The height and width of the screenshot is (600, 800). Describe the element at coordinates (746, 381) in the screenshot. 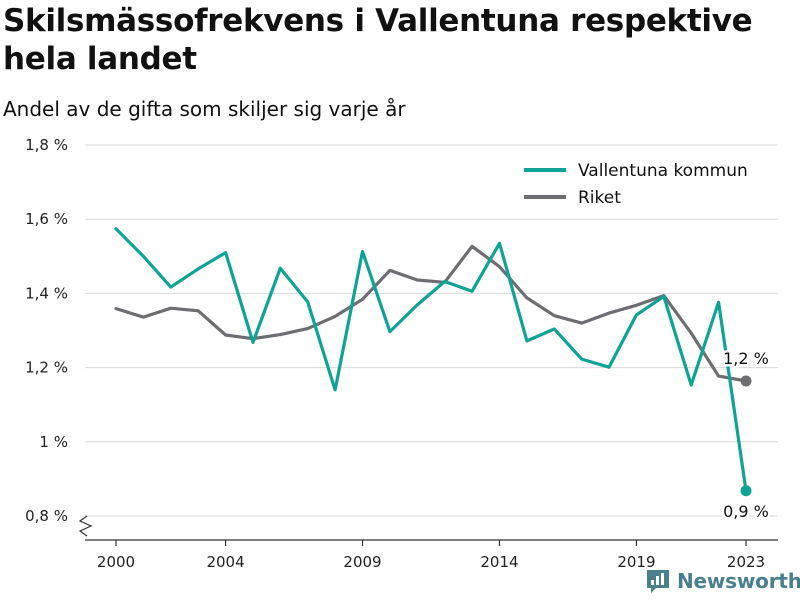

I see `riket-end-marker` at that location.